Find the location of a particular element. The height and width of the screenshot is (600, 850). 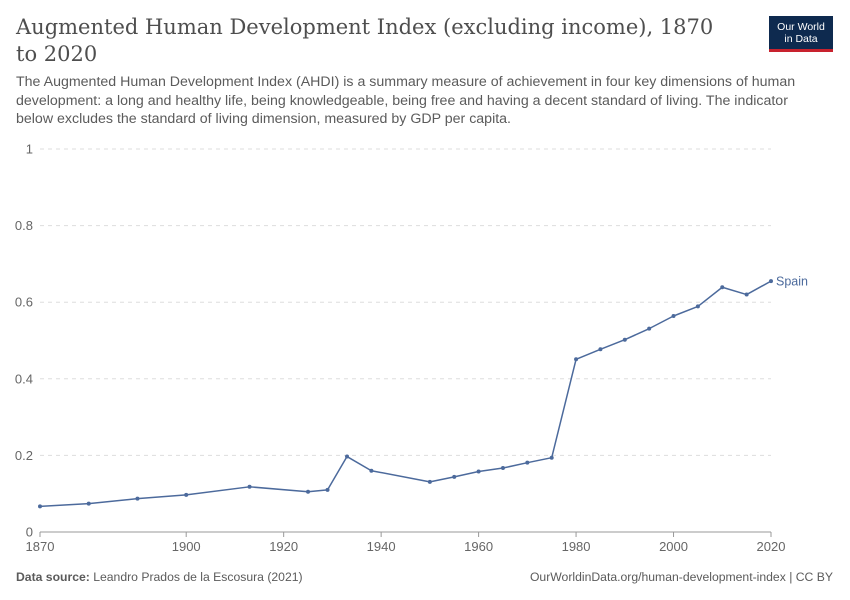

y-tick-label: 0.6 is located at coordinates (24, 302).